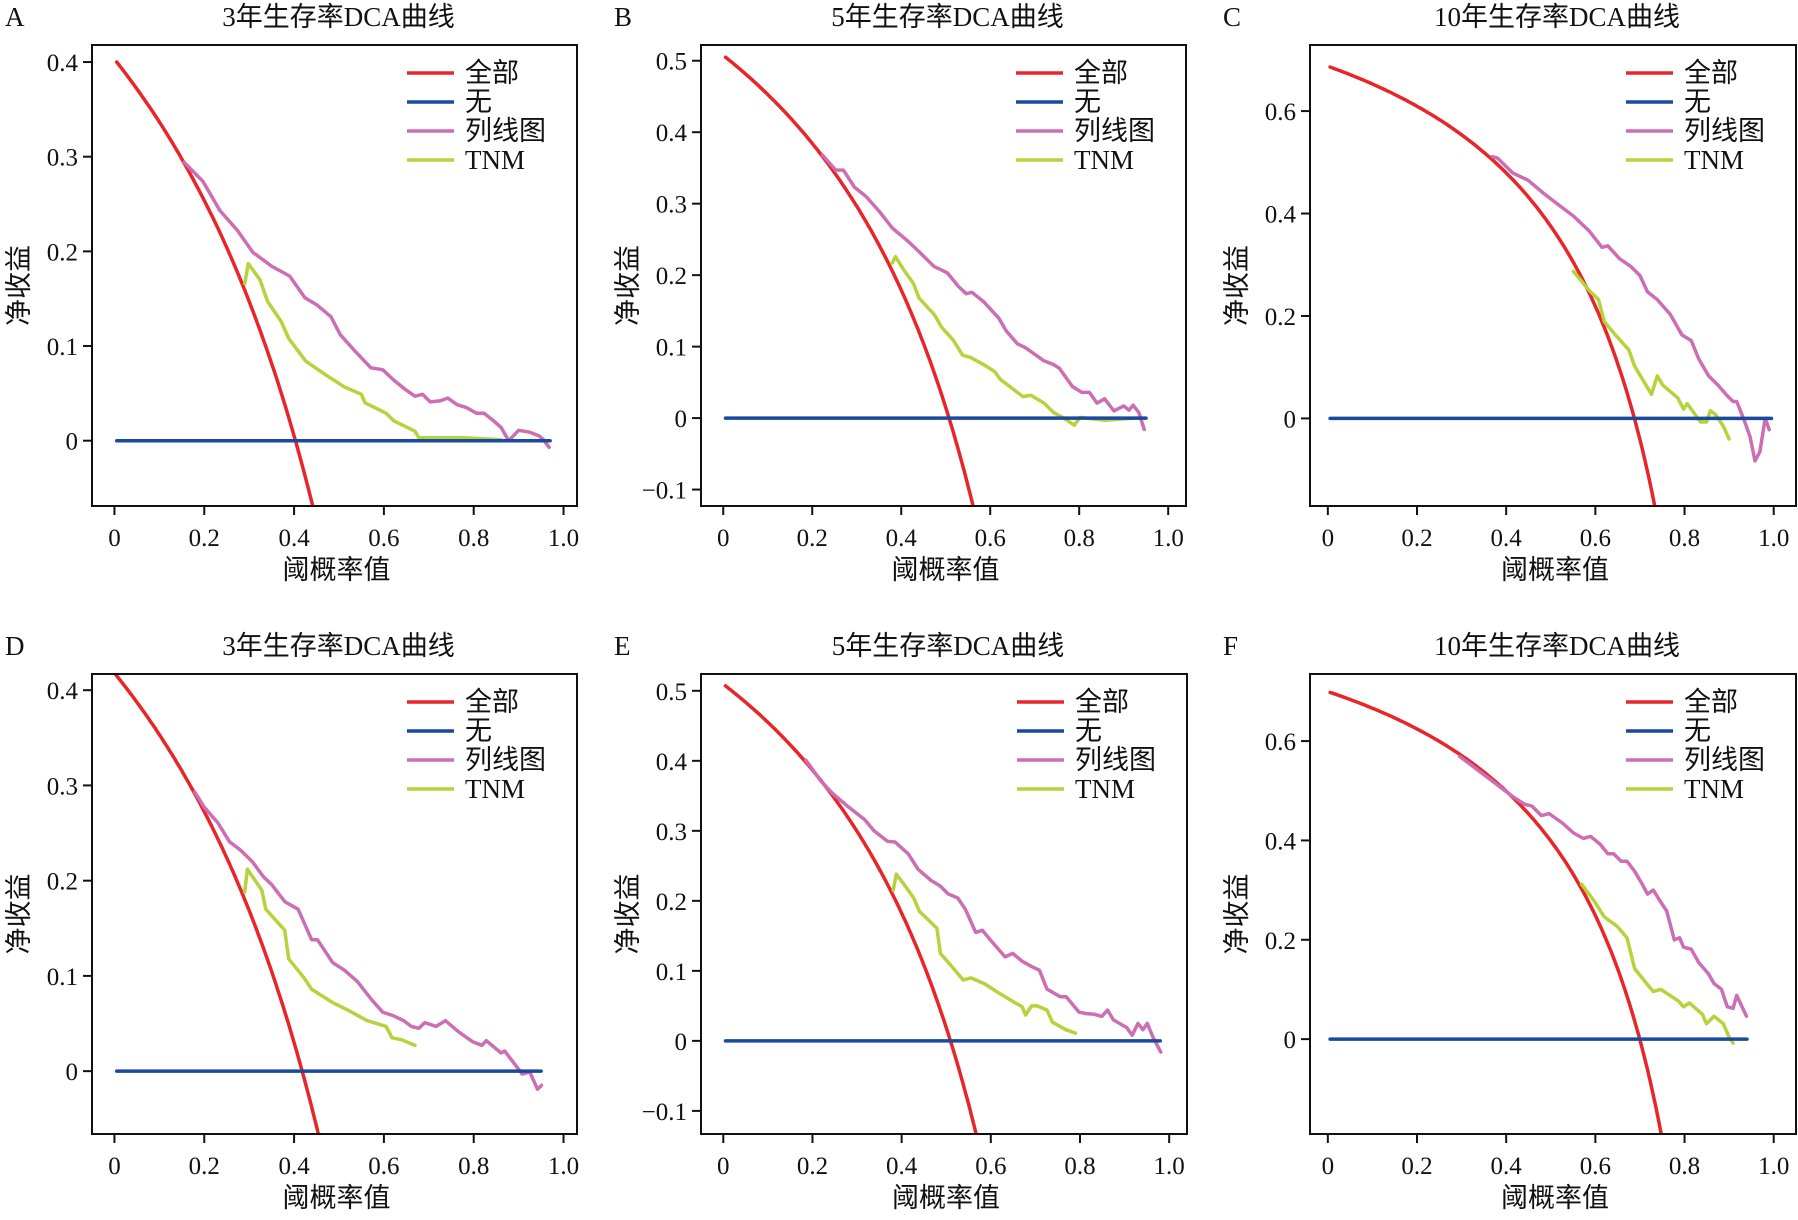 This screenshot has width=1798, height=1220. Describe the element at coordinates (623, 17) in the screenshot. I see `panel-letter: B` at that location.